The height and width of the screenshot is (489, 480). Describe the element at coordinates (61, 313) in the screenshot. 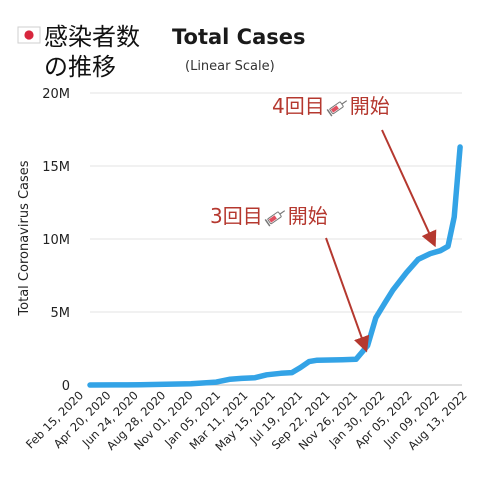

I see `y-tick-label: 5M` at that location.